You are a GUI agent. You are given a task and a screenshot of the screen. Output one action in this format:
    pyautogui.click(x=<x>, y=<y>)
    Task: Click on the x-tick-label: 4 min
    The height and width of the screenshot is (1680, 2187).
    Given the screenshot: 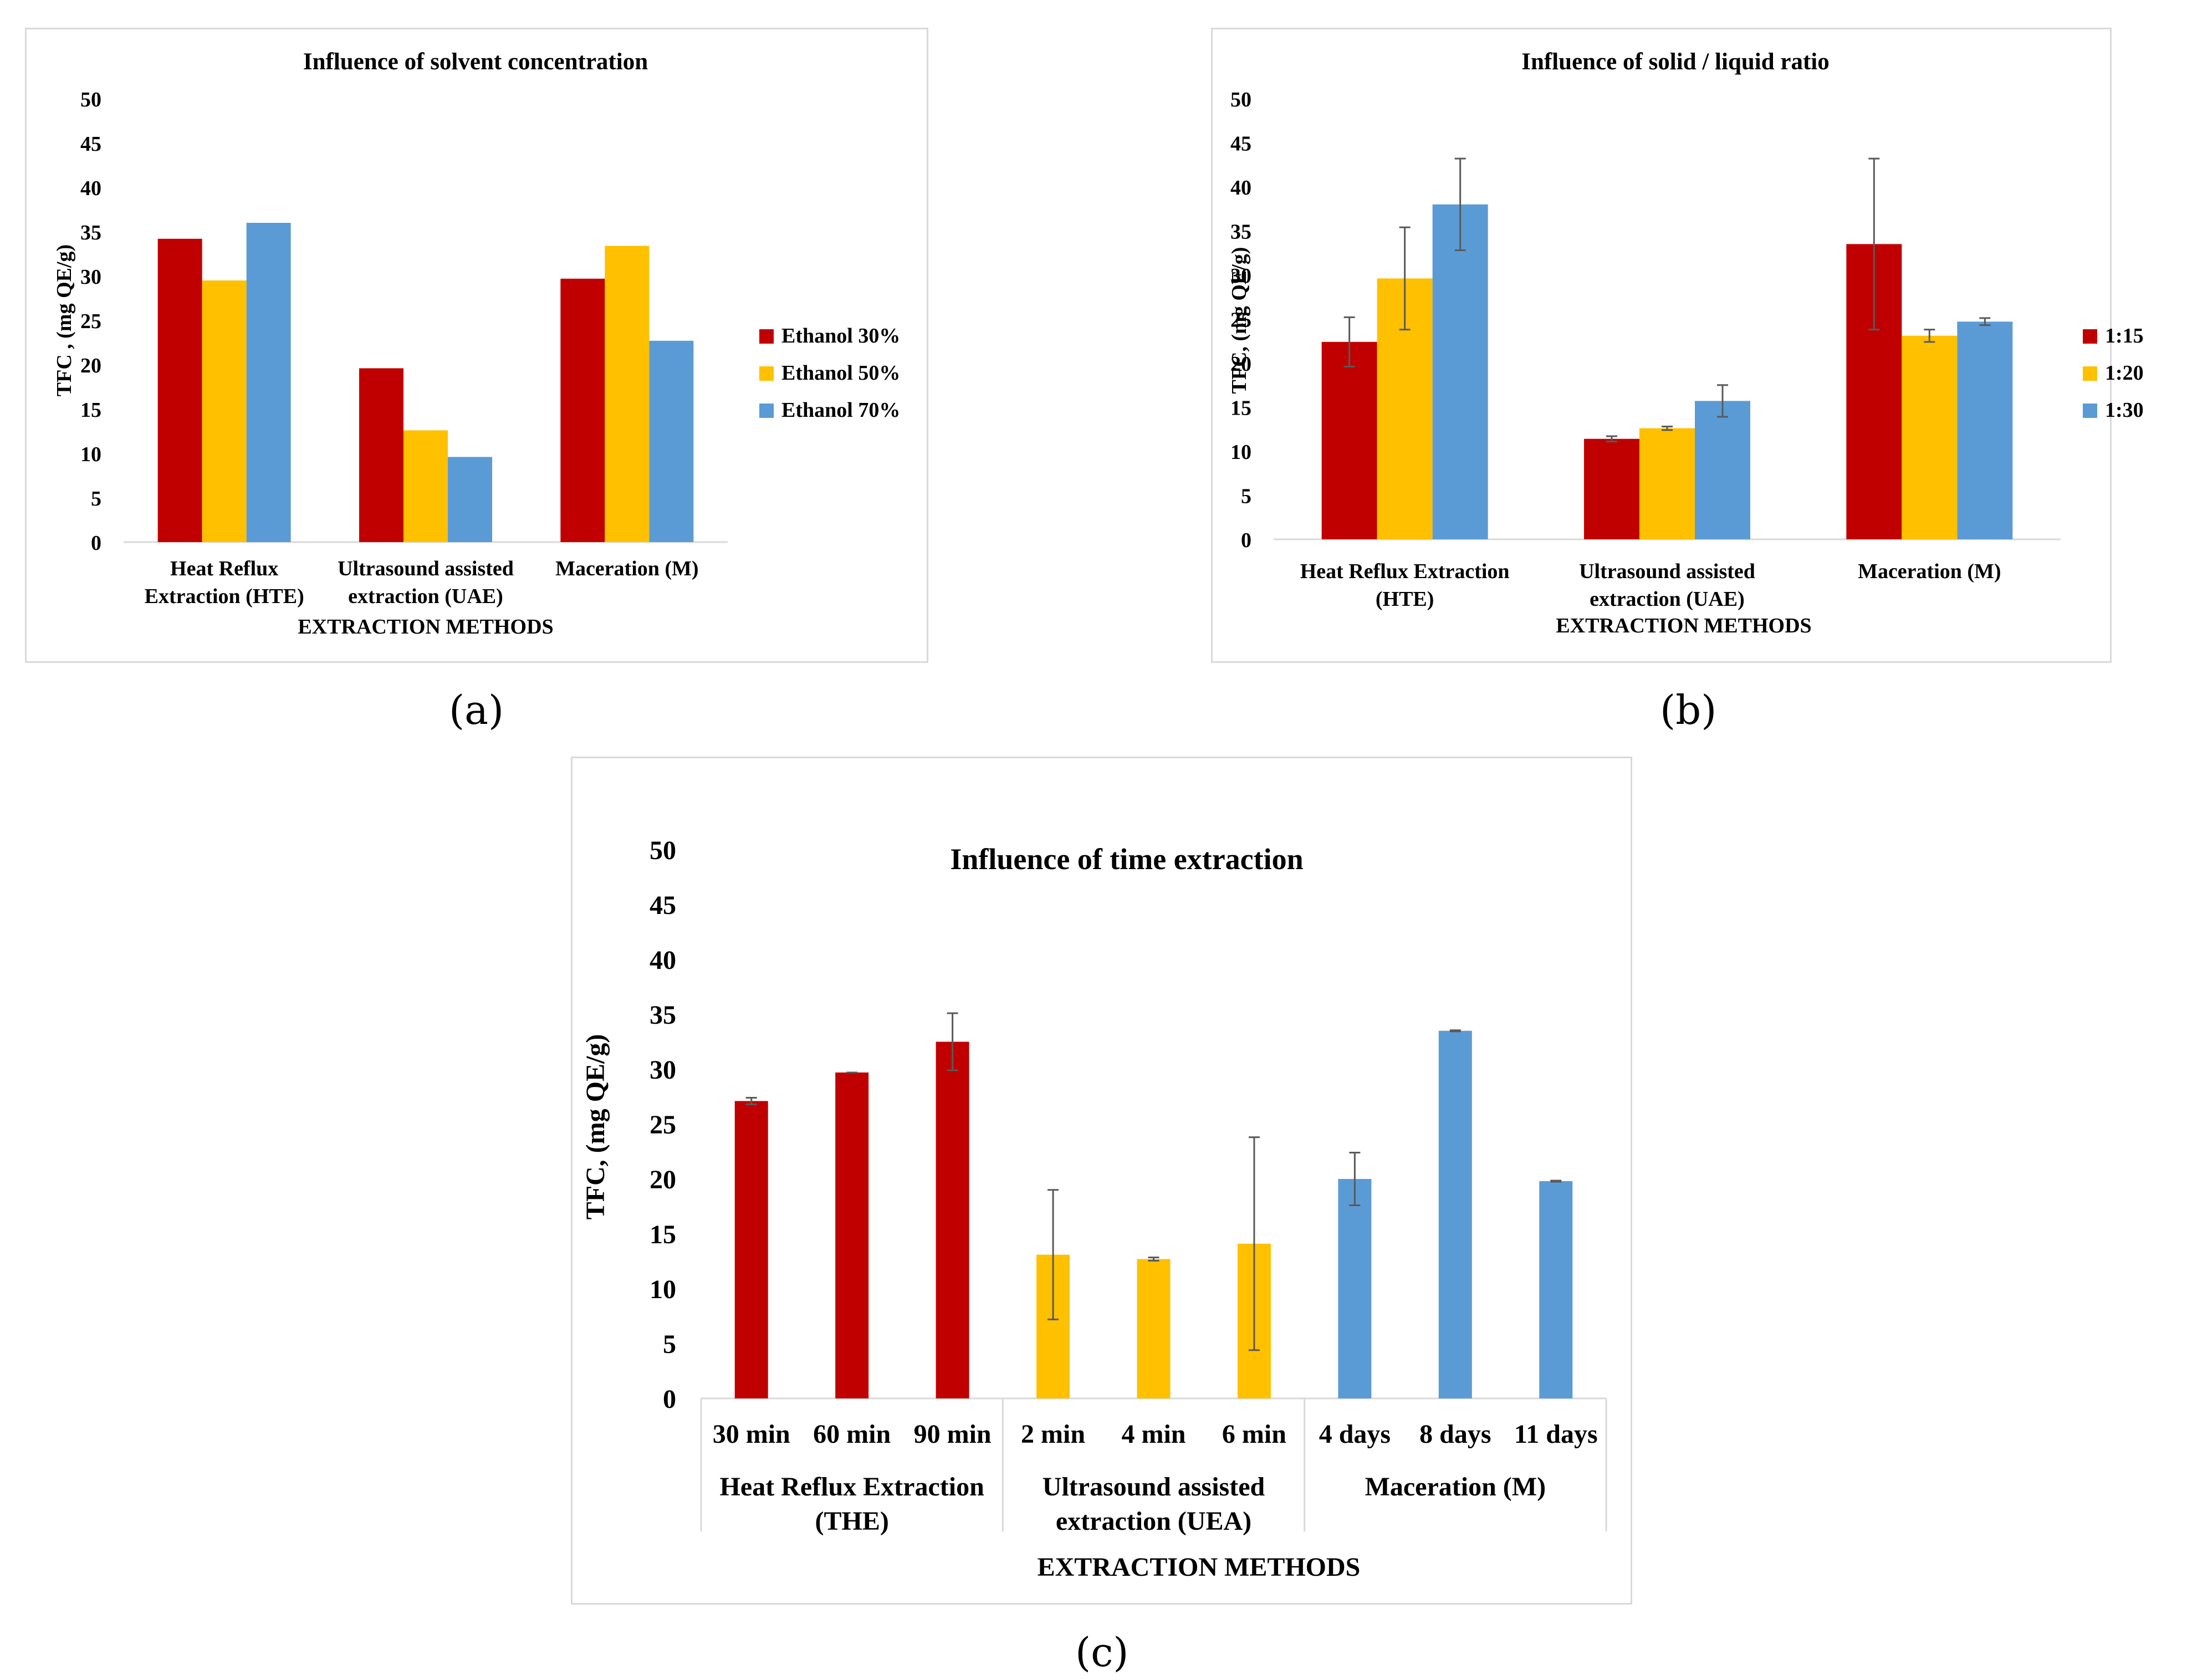 What is the action you would take?
    pyautogui.click(x=1154, y=1434)
    